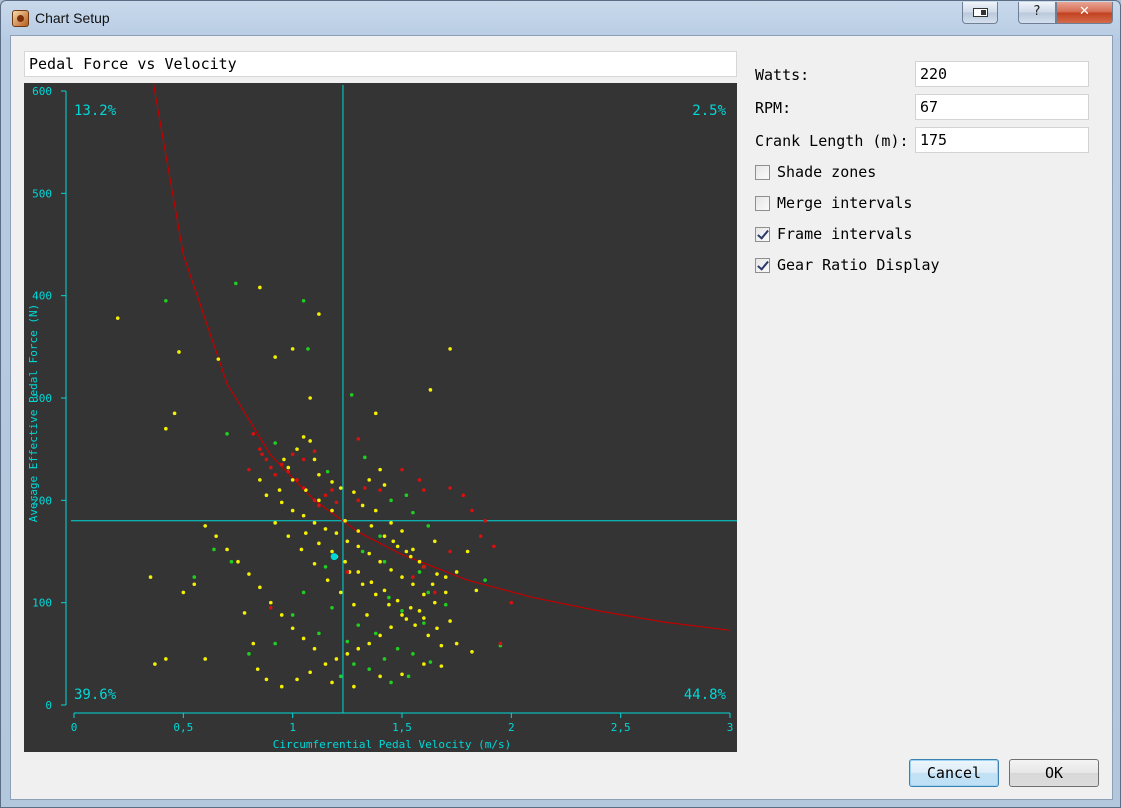 The height and width of the screenshot is (808, 1121). Describe the element at coordinates (1002, 74) in the screenshot. I see `watts-input: 220` at that location.